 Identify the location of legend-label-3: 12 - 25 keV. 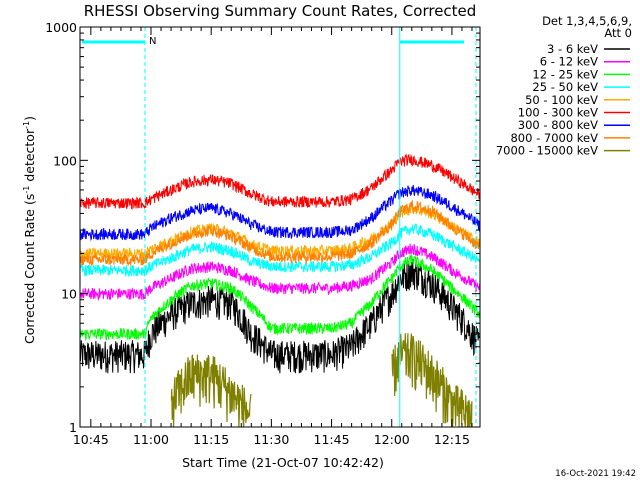
(565, 74).